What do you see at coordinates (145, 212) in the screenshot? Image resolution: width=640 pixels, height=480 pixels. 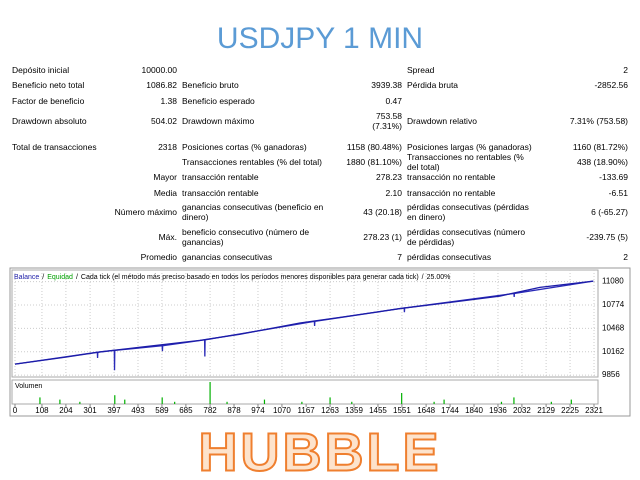 I see `stat-label: Número máximo` at bounding box center [145, 212].